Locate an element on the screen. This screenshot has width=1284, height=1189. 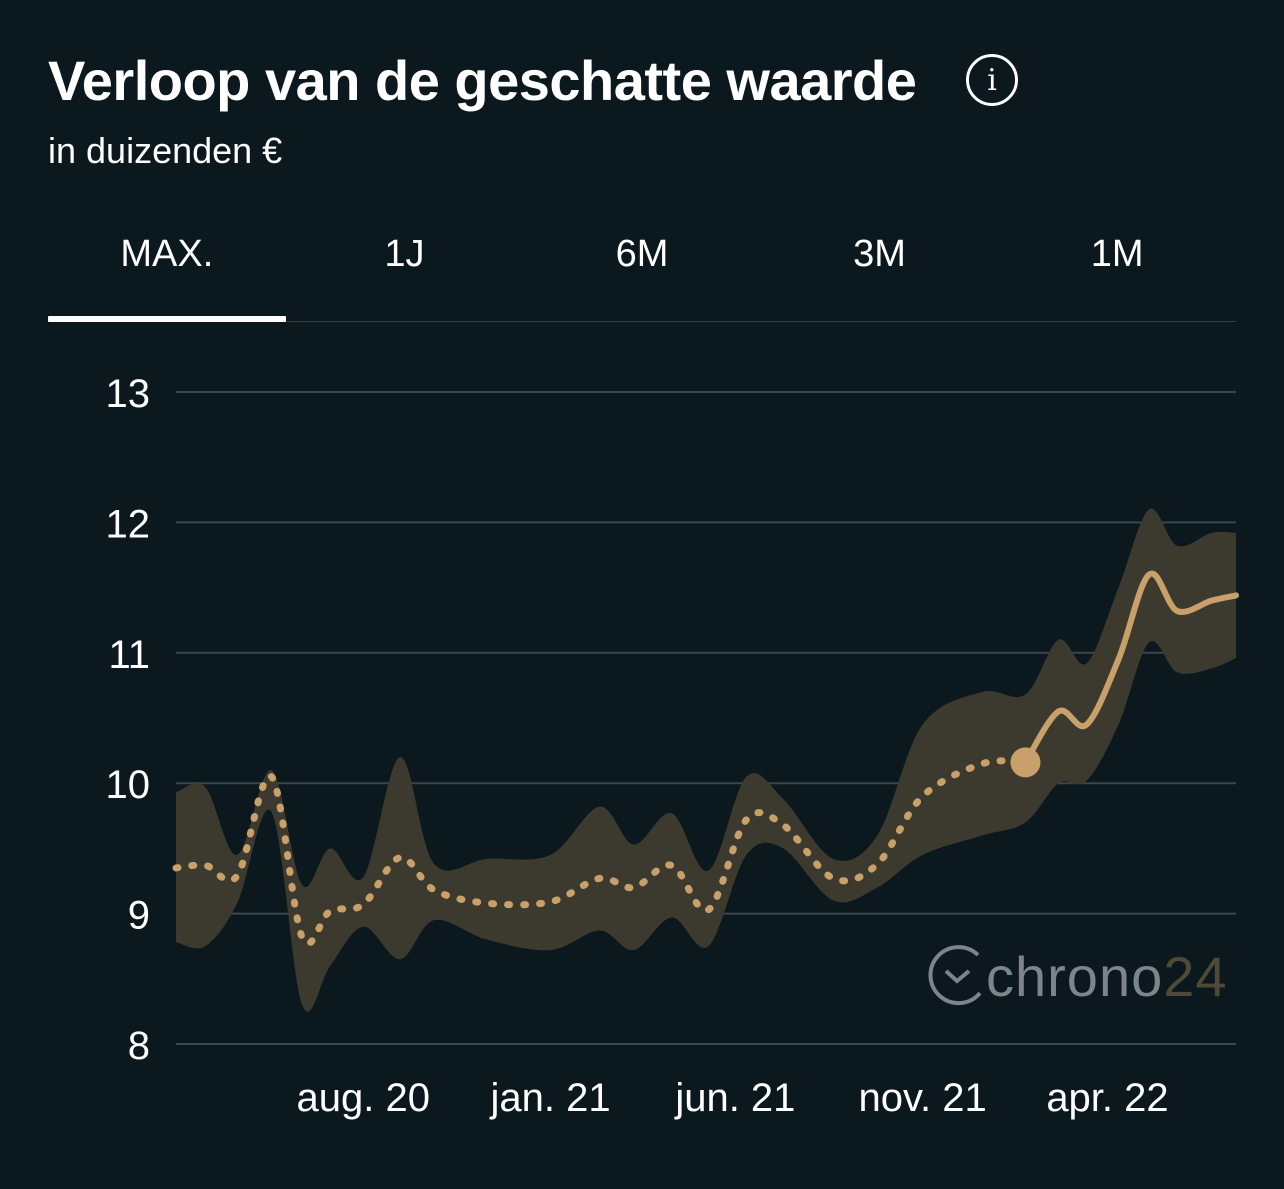
x-tick-label: jun. 21 is located at coordinates (734, 1098).